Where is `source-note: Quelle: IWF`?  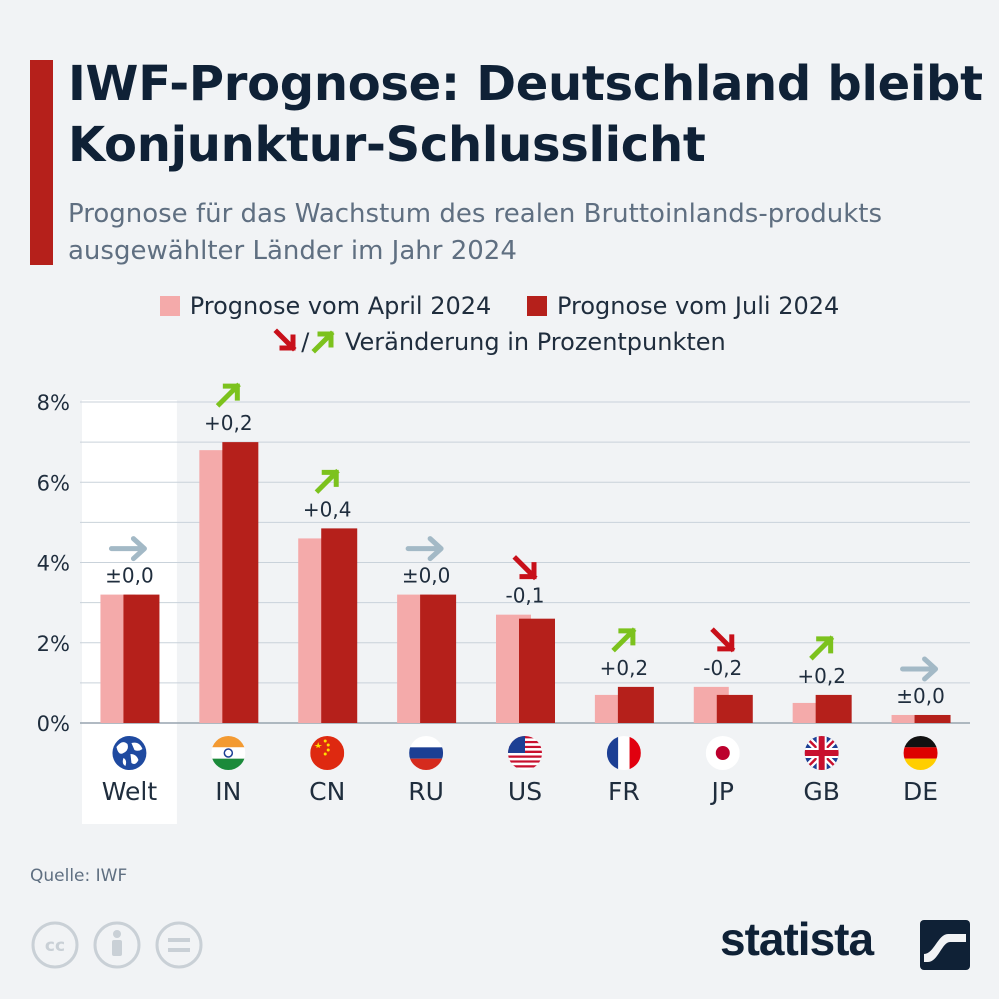 source-note: Quelle: IWF is located at coordinates (79, 876).